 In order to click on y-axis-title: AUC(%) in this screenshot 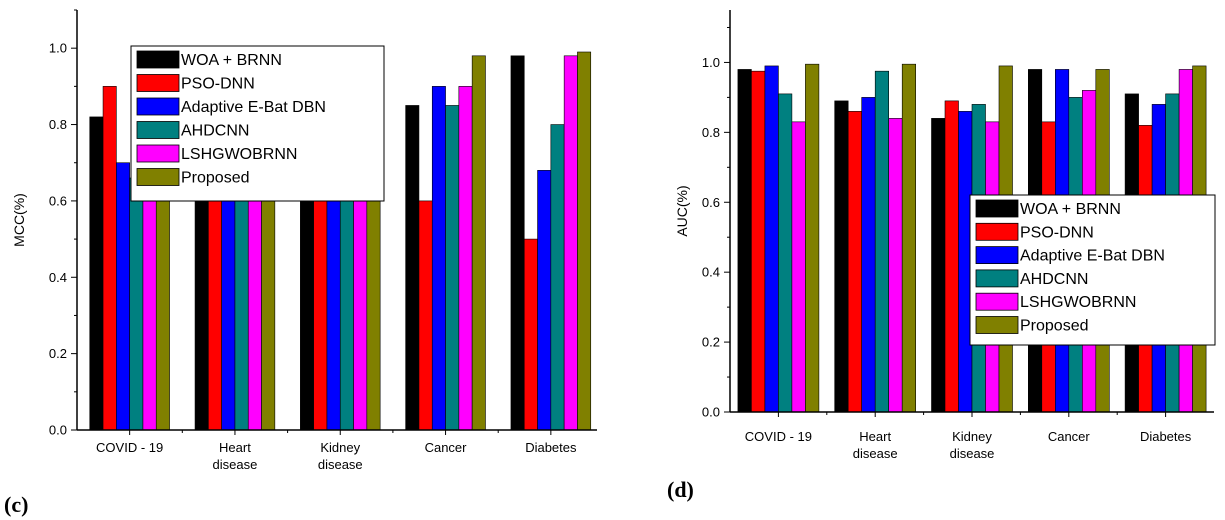, I will do `click(682, 210)`.